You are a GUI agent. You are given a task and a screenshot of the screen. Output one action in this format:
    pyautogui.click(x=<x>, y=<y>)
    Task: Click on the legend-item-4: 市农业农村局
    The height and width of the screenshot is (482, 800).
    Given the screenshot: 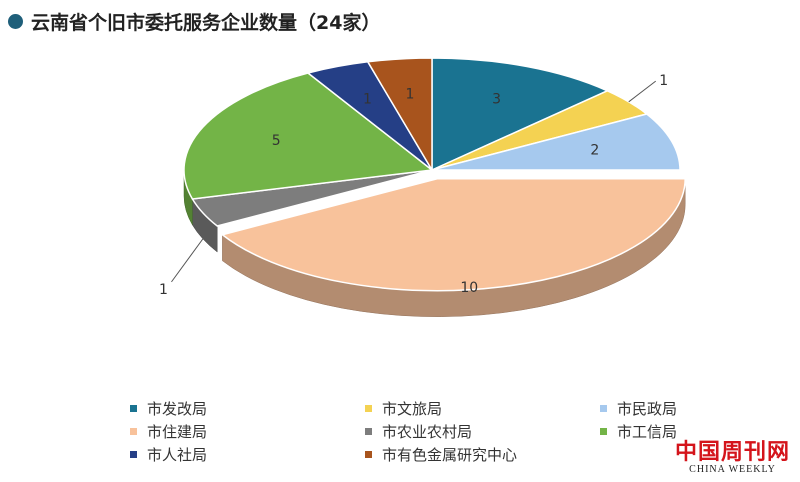 What is the action you would take?
    pyautogui.click(x=482, y=431)
    